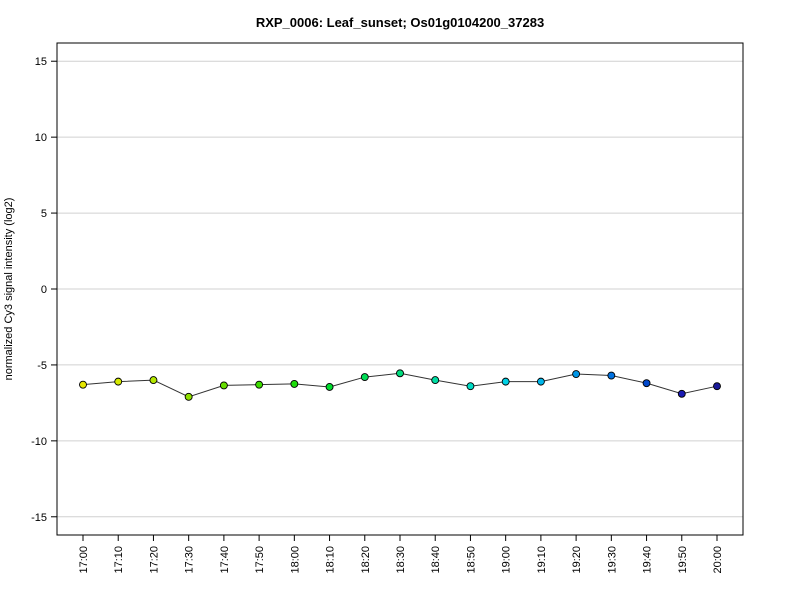 Image resolution: width=800 pixels, height=600 pixels. I want to click on x-tick-label: 19:50, so click(683, 560).